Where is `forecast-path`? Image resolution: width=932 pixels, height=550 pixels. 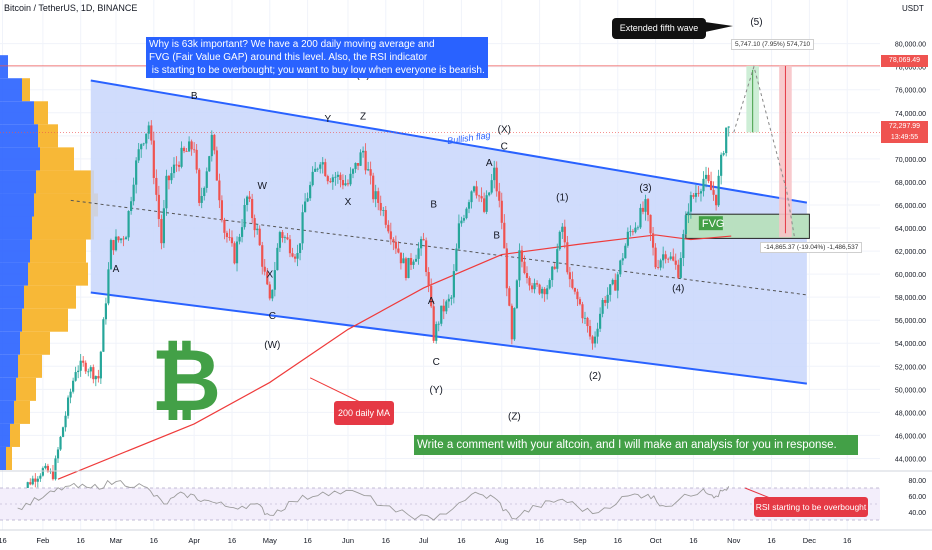
forecast-path is located at coordinates (764, 150).